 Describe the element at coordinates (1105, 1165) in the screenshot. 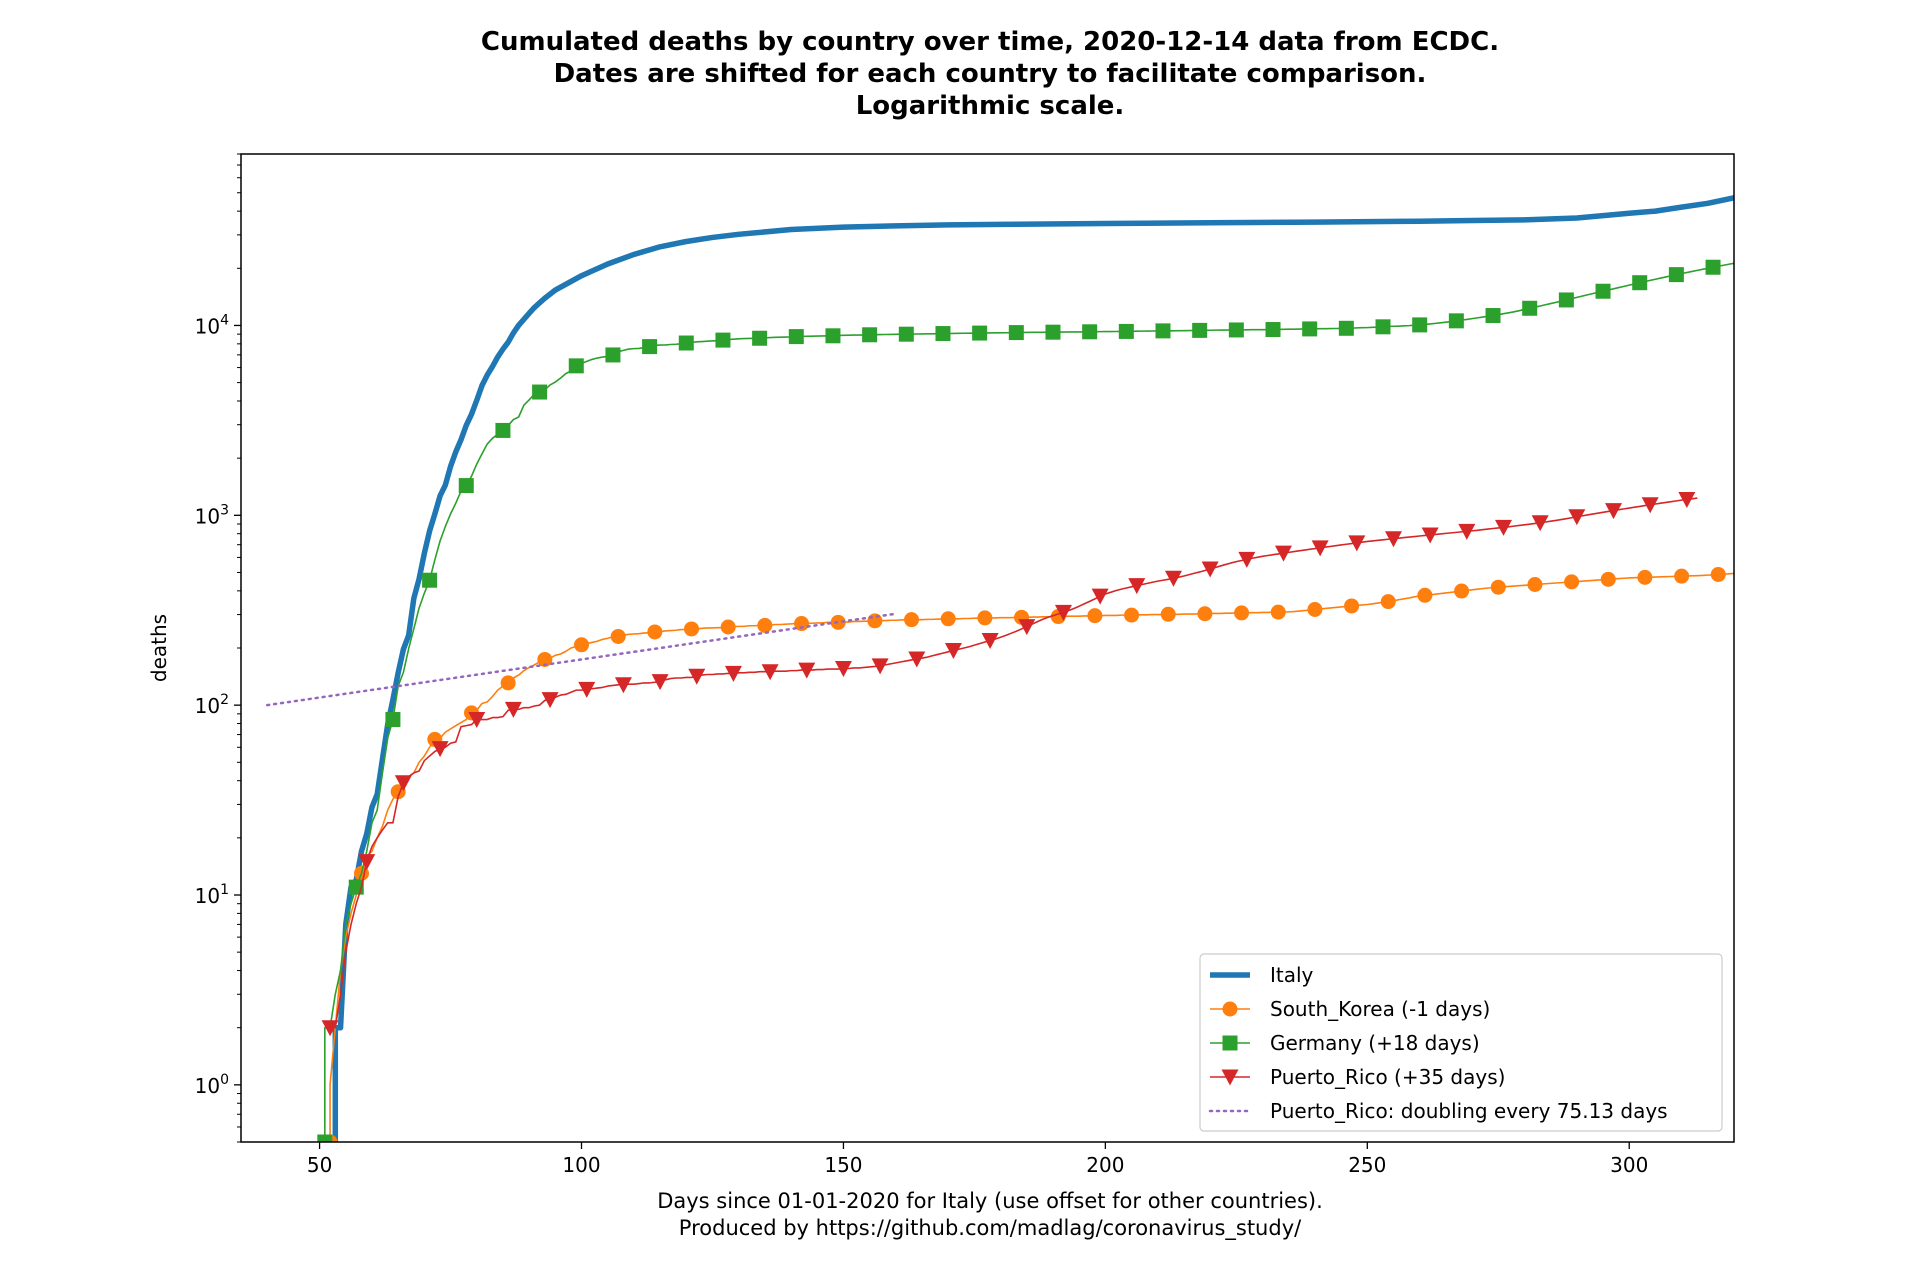

I see `x-tick-label: 200` at that location.